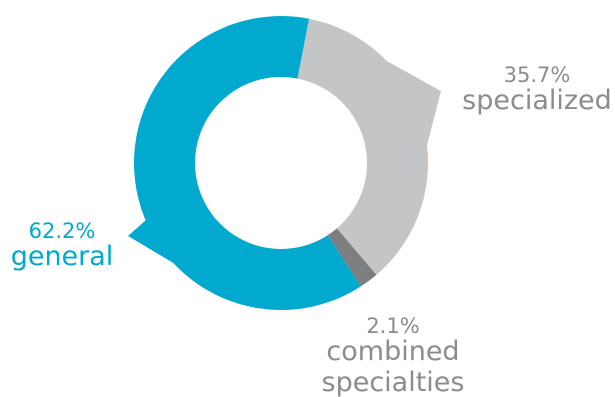  Describe the element at coordinates (537, 100) in the screenshot. I see `data-label-category: specialized` at that location.